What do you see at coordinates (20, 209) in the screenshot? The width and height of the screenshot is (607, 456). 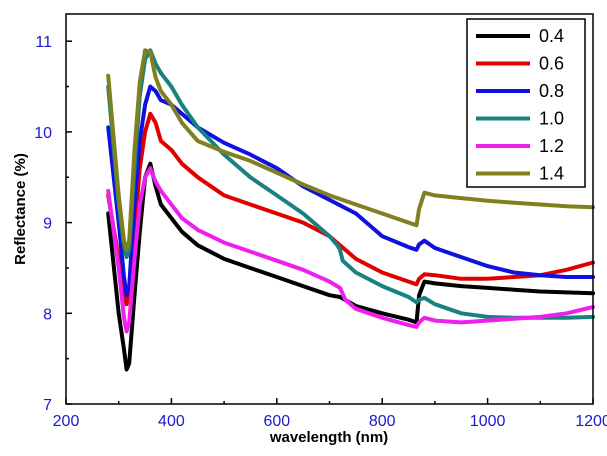 I see `y-axis-title: Reflectance (%)` at bounding box center [20, 209].